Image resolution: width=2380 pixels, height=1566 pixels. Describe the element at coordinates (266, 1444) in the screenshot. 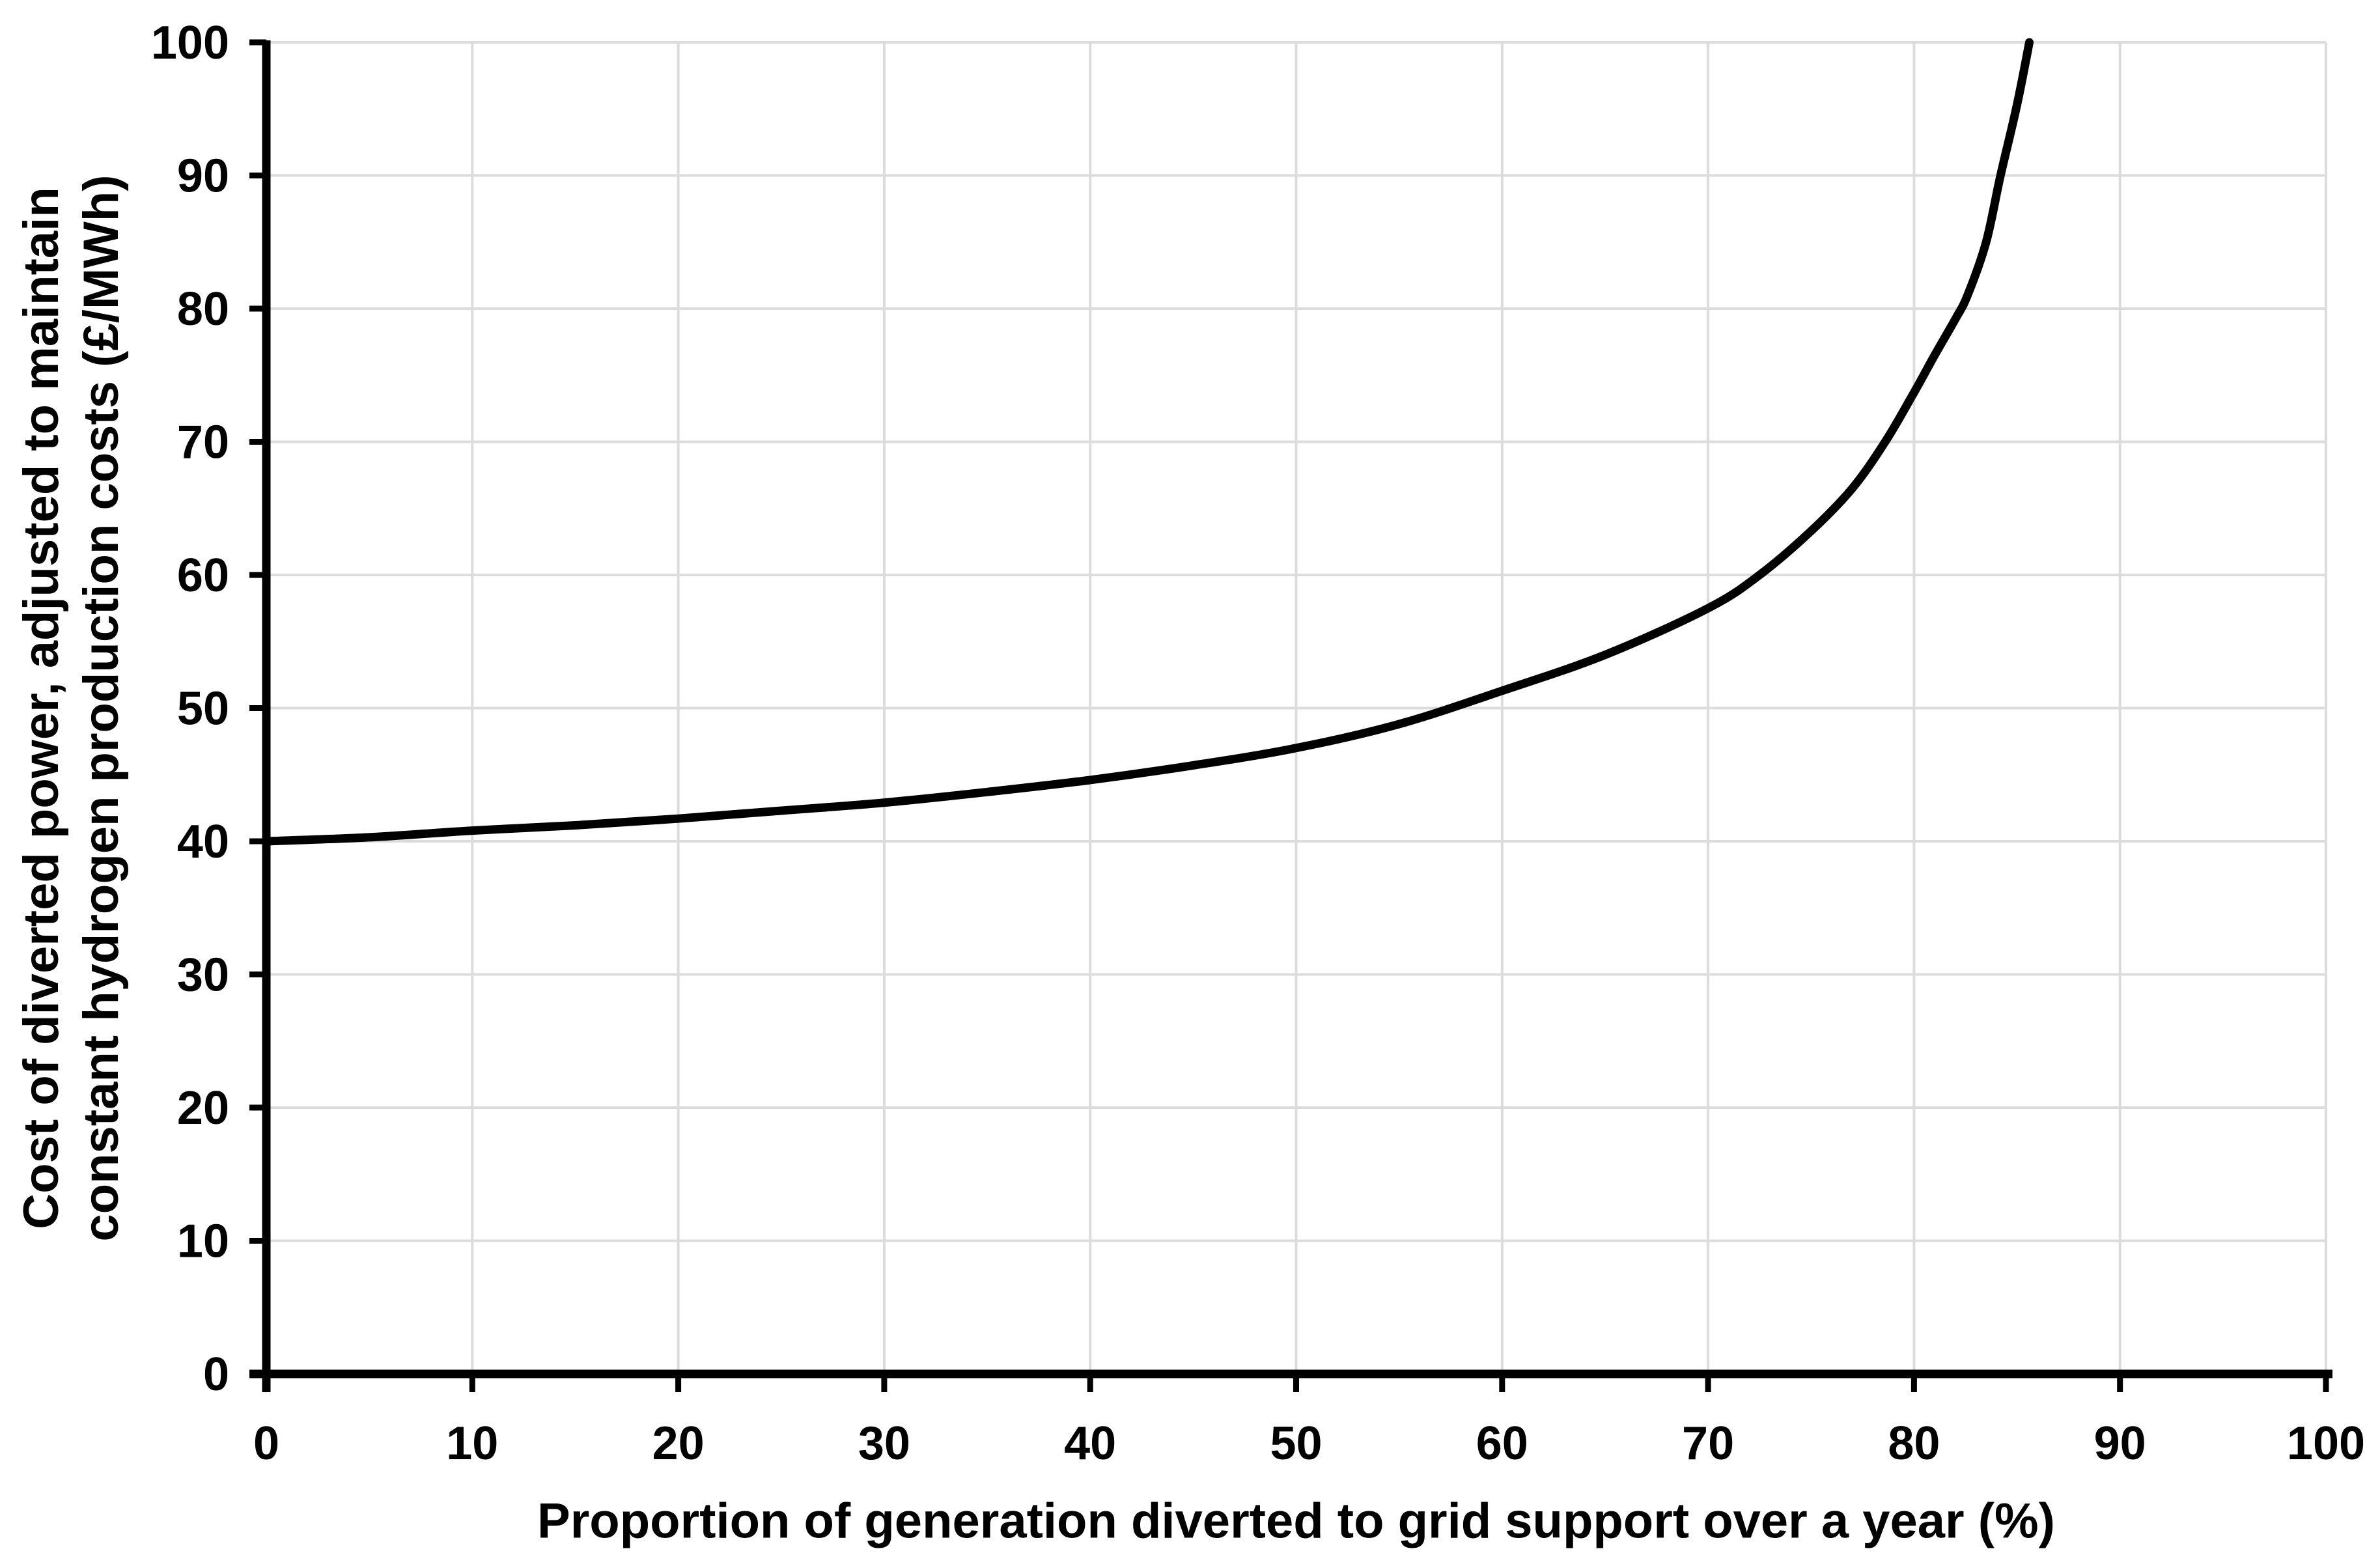

I see `x-tick-label: 0` at that location.